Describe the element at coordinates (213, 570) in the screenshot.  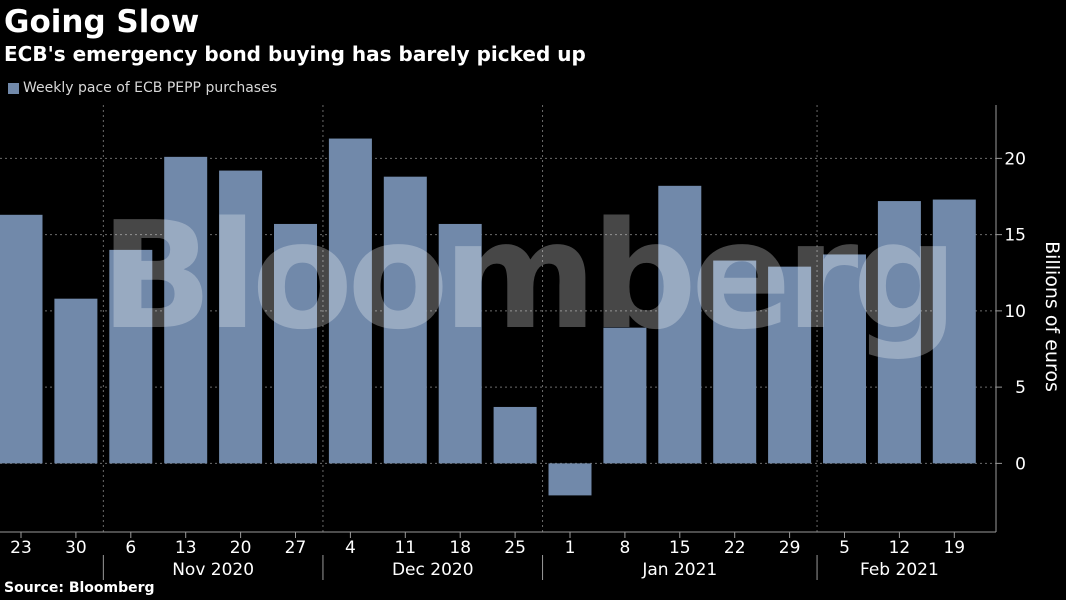
I see `x-month-label: Nov 2020` at that location.